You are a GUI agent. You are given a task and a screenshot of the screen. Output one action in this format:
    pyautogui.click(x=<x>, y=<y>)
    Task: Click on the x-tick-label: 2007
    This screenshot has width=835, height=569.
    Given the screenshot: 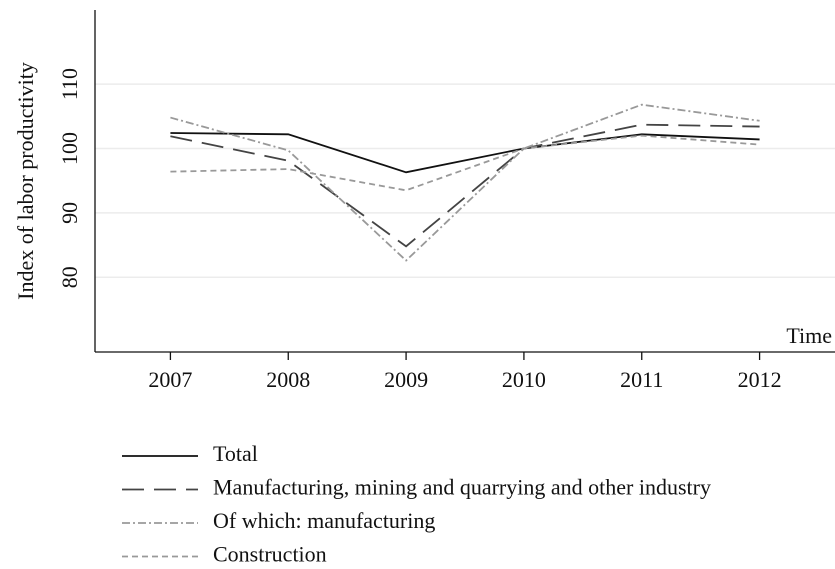 What is the action you would take?
    pyautogui.click(x=170, y=379)
    